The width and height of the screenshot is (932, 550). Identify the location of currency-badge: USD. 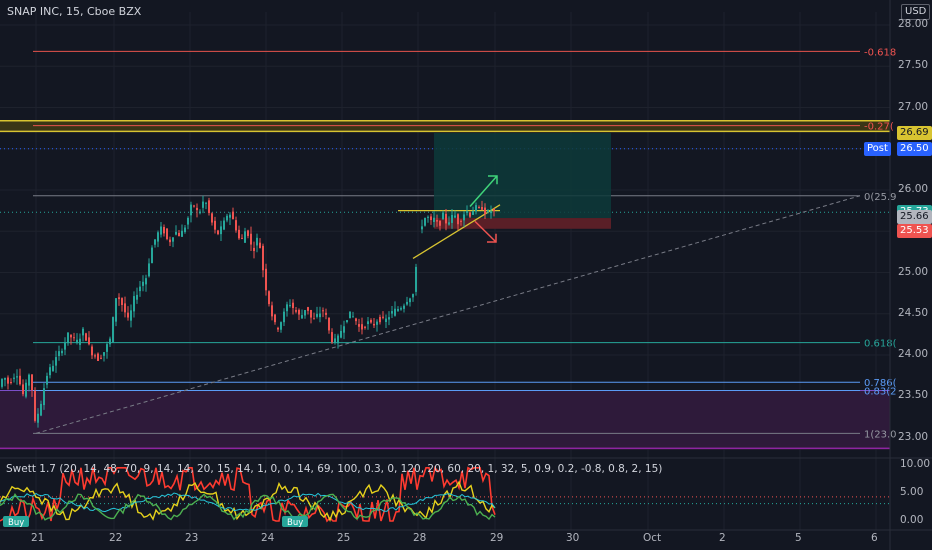
(916, 12).